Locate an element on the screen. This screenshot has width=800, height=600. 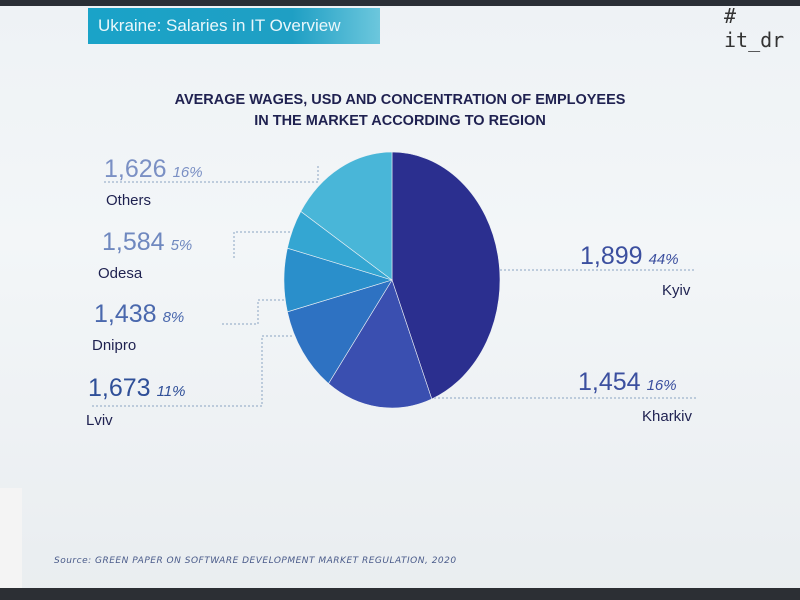
share-kyiv: 44% is located at coordinates (663, 259).